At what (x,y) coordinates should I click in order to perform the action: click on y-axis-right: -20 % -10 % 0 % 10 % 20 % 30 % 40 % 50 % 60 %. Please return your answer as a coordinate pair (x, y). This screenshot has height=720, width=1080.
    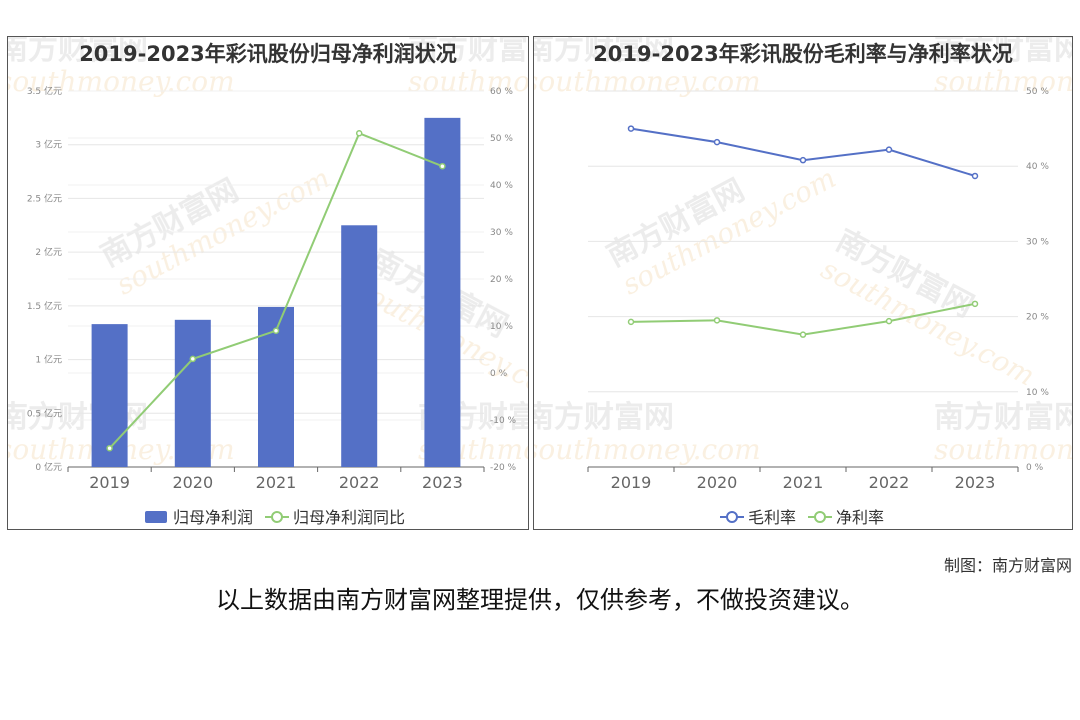
    Looking at the image, I should click on (503, 280).